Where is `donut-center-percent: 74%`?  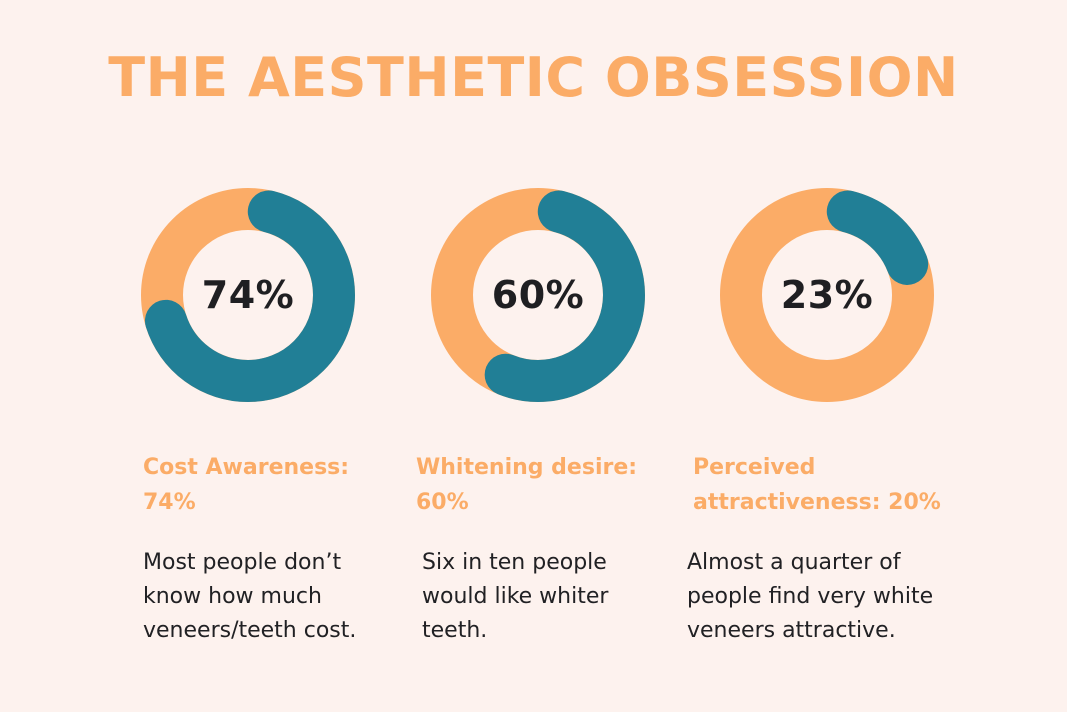 donut-center-percent: 74% is located at coordinates (248, 295).